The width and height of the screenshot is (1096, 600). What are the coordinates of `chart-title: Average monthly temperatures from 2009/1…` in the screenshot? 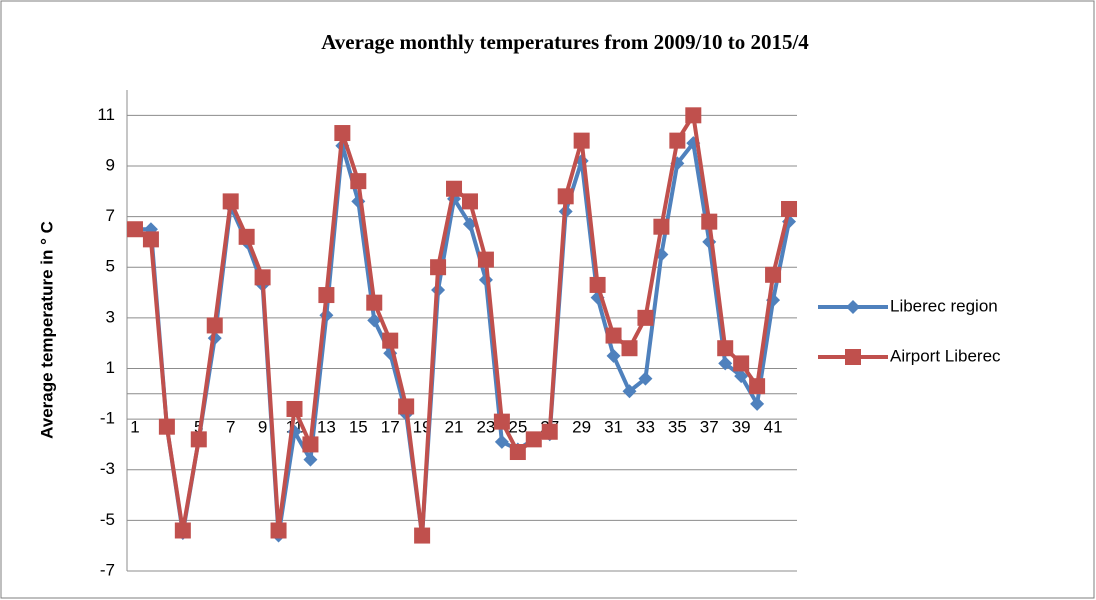 It's located at (565, 42).